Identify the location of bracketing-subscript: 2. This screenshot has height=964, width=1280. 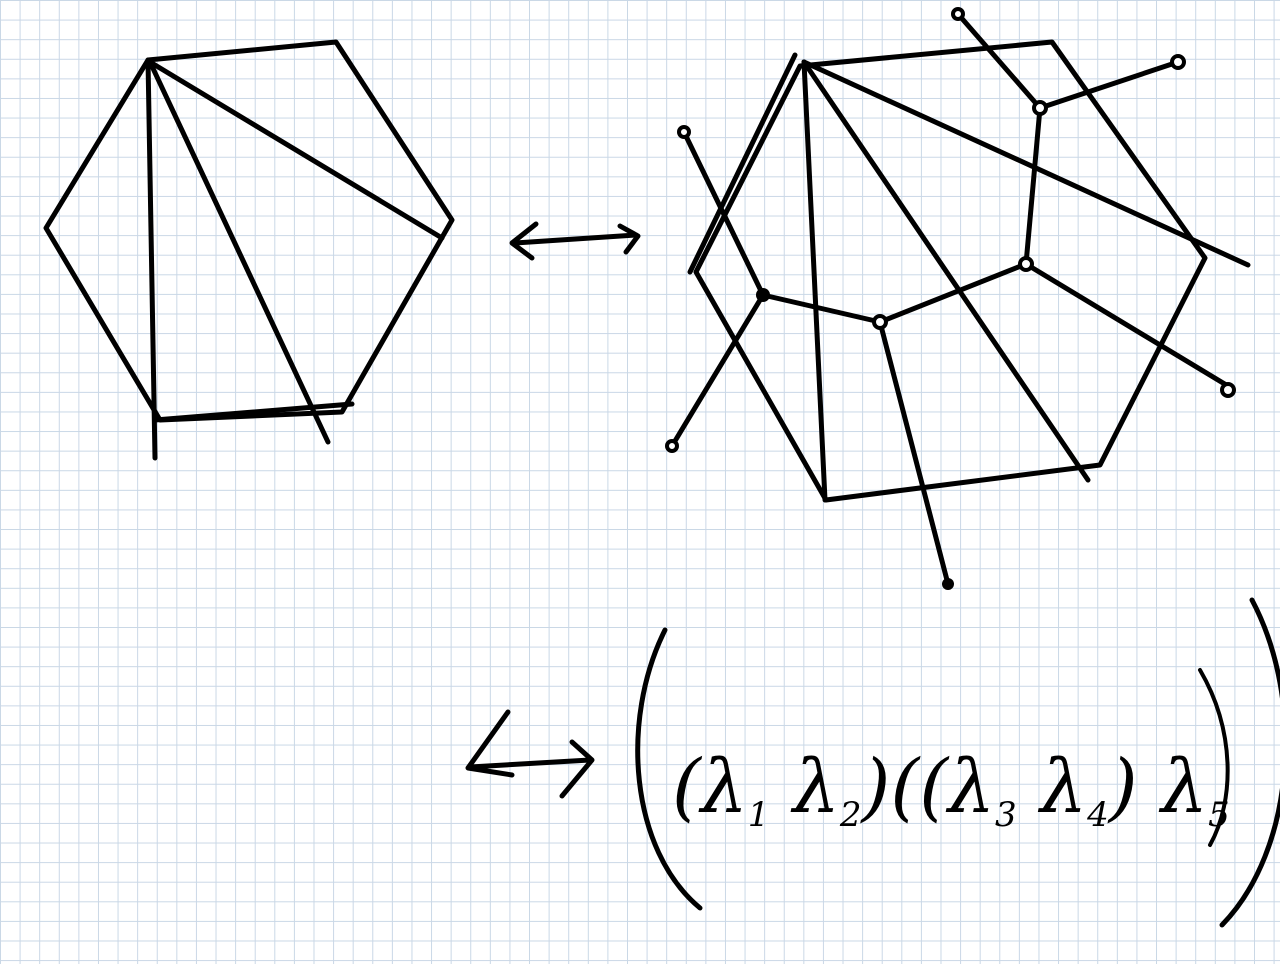
(850, 815).